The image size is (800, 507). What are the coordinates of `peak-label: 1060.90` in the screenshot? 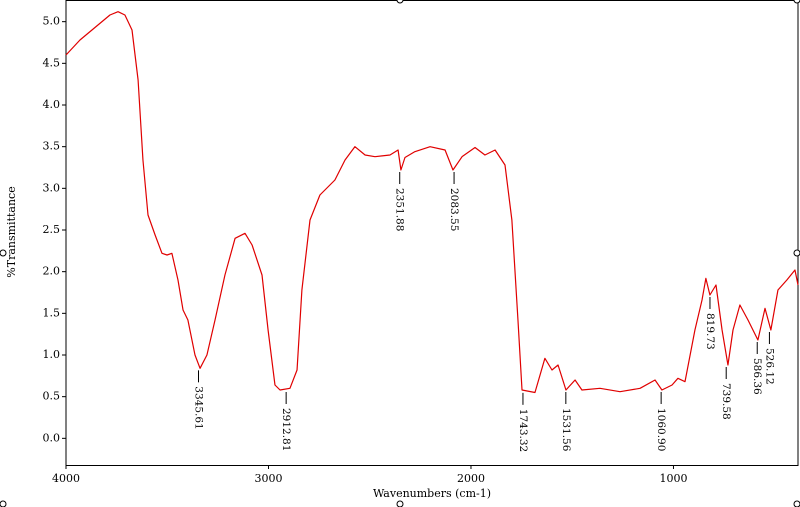 It's located at (661, 429).